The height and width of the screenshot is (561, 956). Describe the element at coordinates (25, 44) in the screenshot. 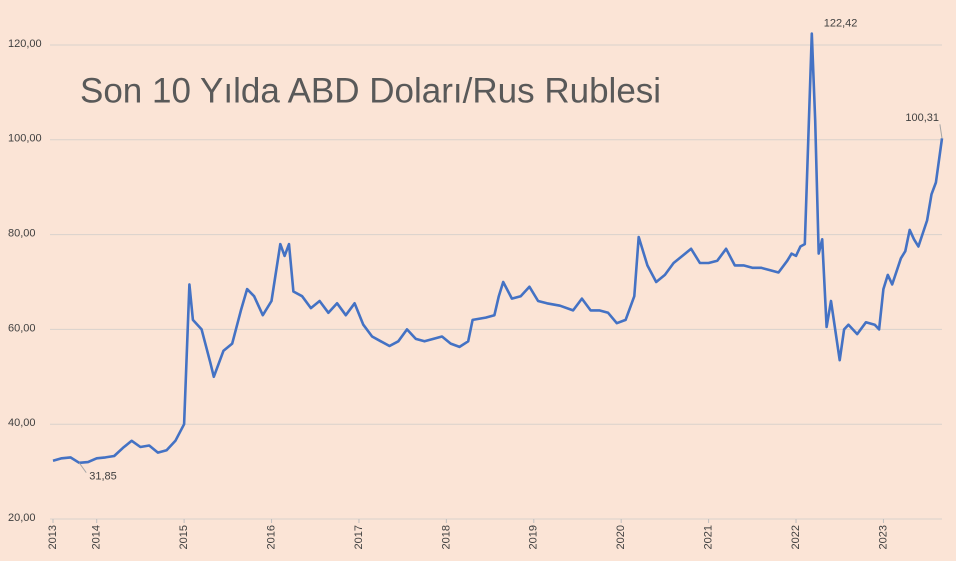

I see `y-tick-label: 120,00` at that location.